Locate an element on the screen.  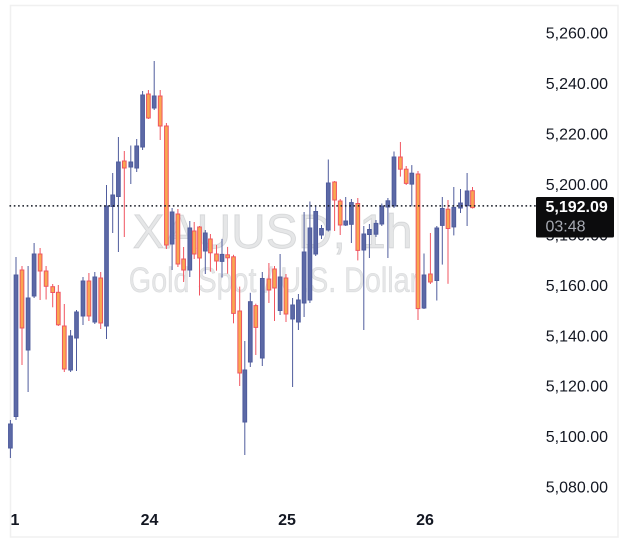
svg-text: 5,192.09 is located at coordinates (577, 207).